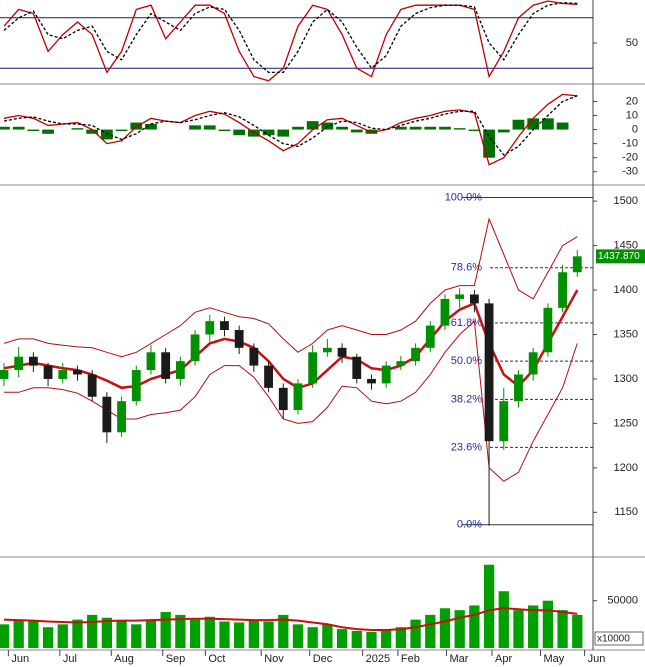 This screenshot has height=667, width=645. Describe the element at coordinates (632, 101) in the screenshot. I see `y-tick-label: 20` at that location.